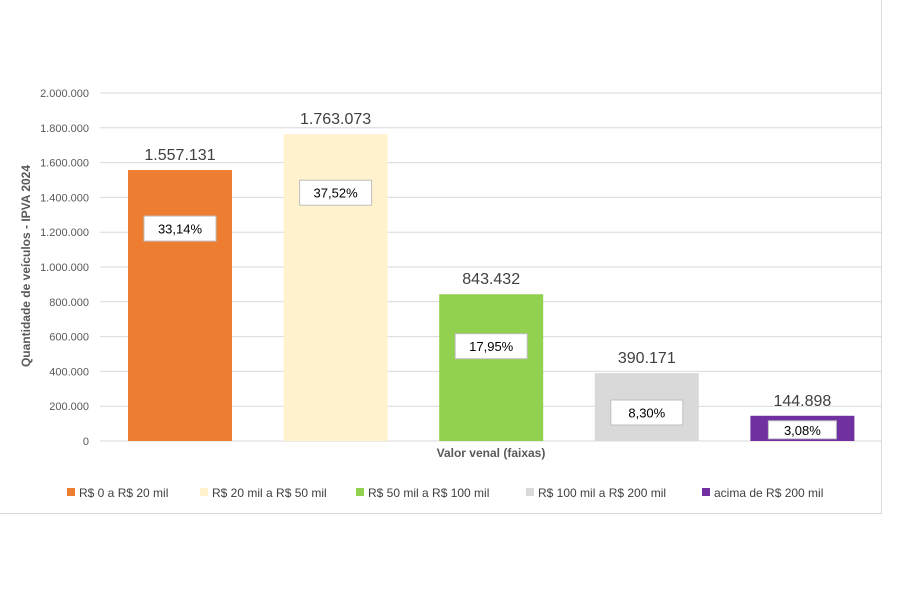 This screenshot has height=598, width=898. I want to click on percent-label: 33,14%, so click(180, 229).